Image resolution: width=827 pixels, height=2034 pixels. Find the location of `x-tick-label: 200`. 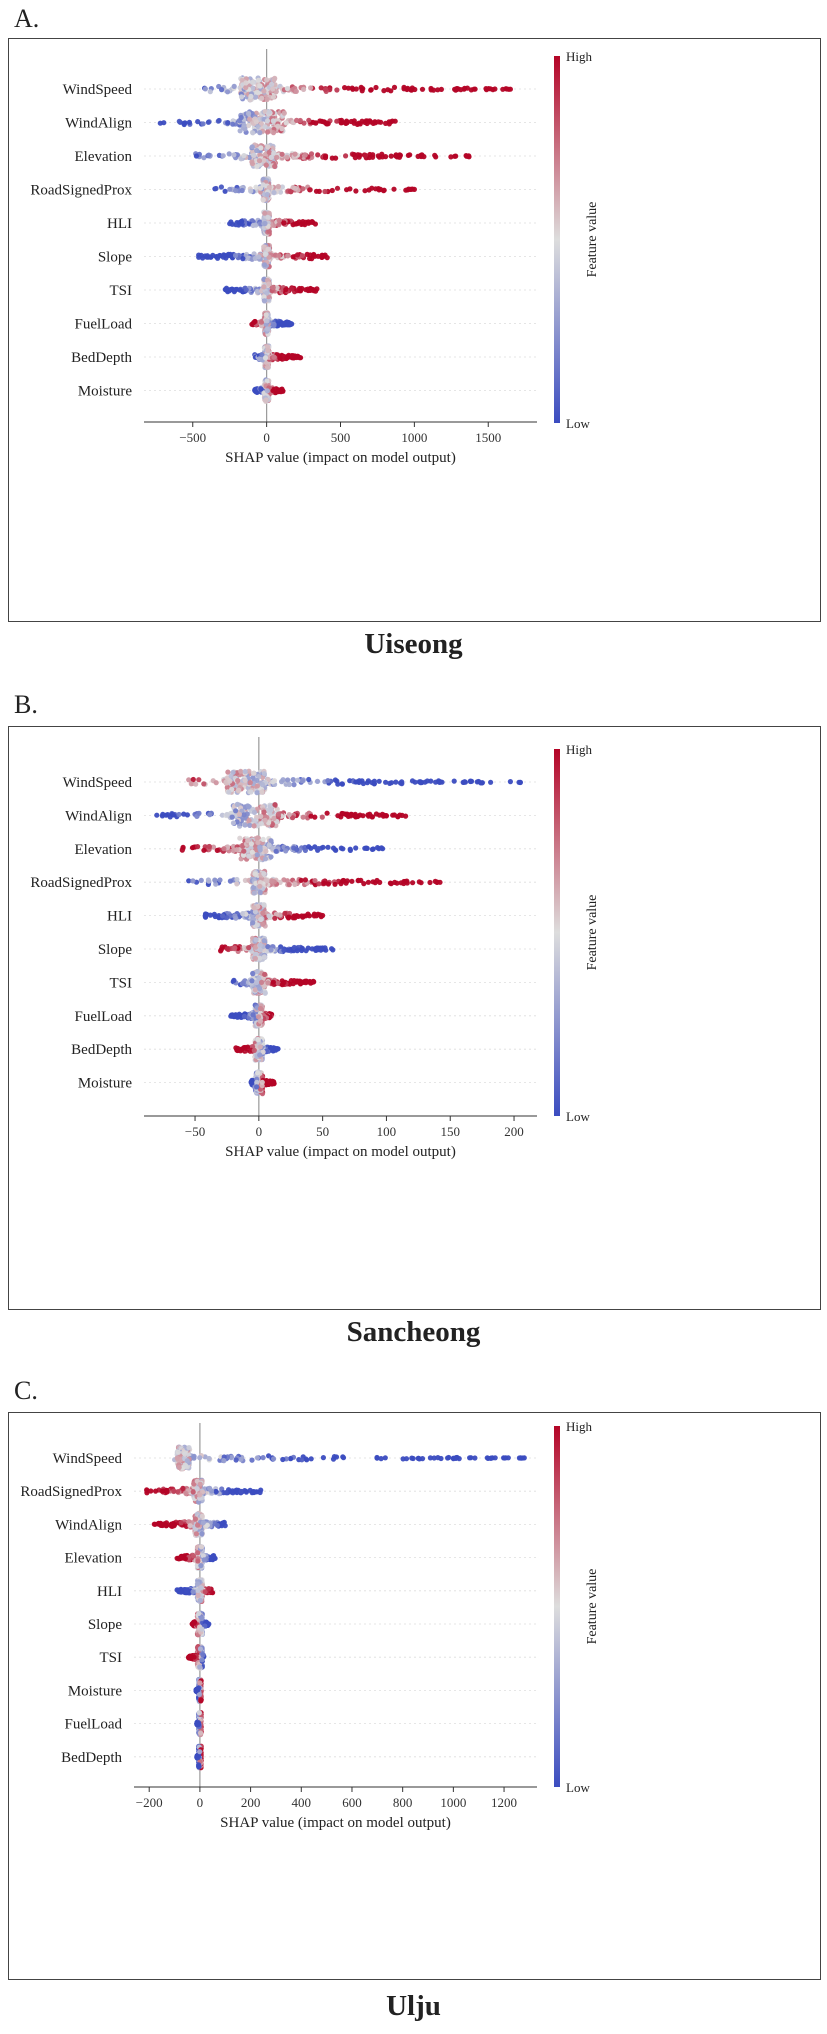

x-tick-label: 200 is located at coordinates (514, 1131).